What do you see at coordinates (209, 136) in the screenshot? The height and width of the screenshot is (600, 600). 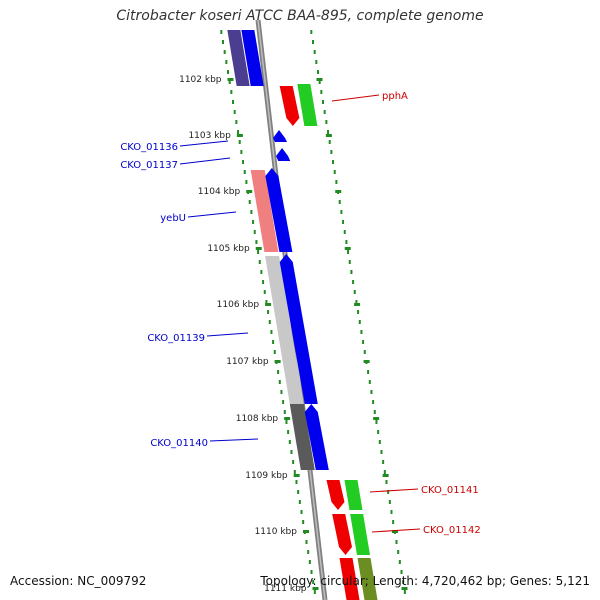 I see `tick-label: 1103 kbp` at bounding box center [209, 136].